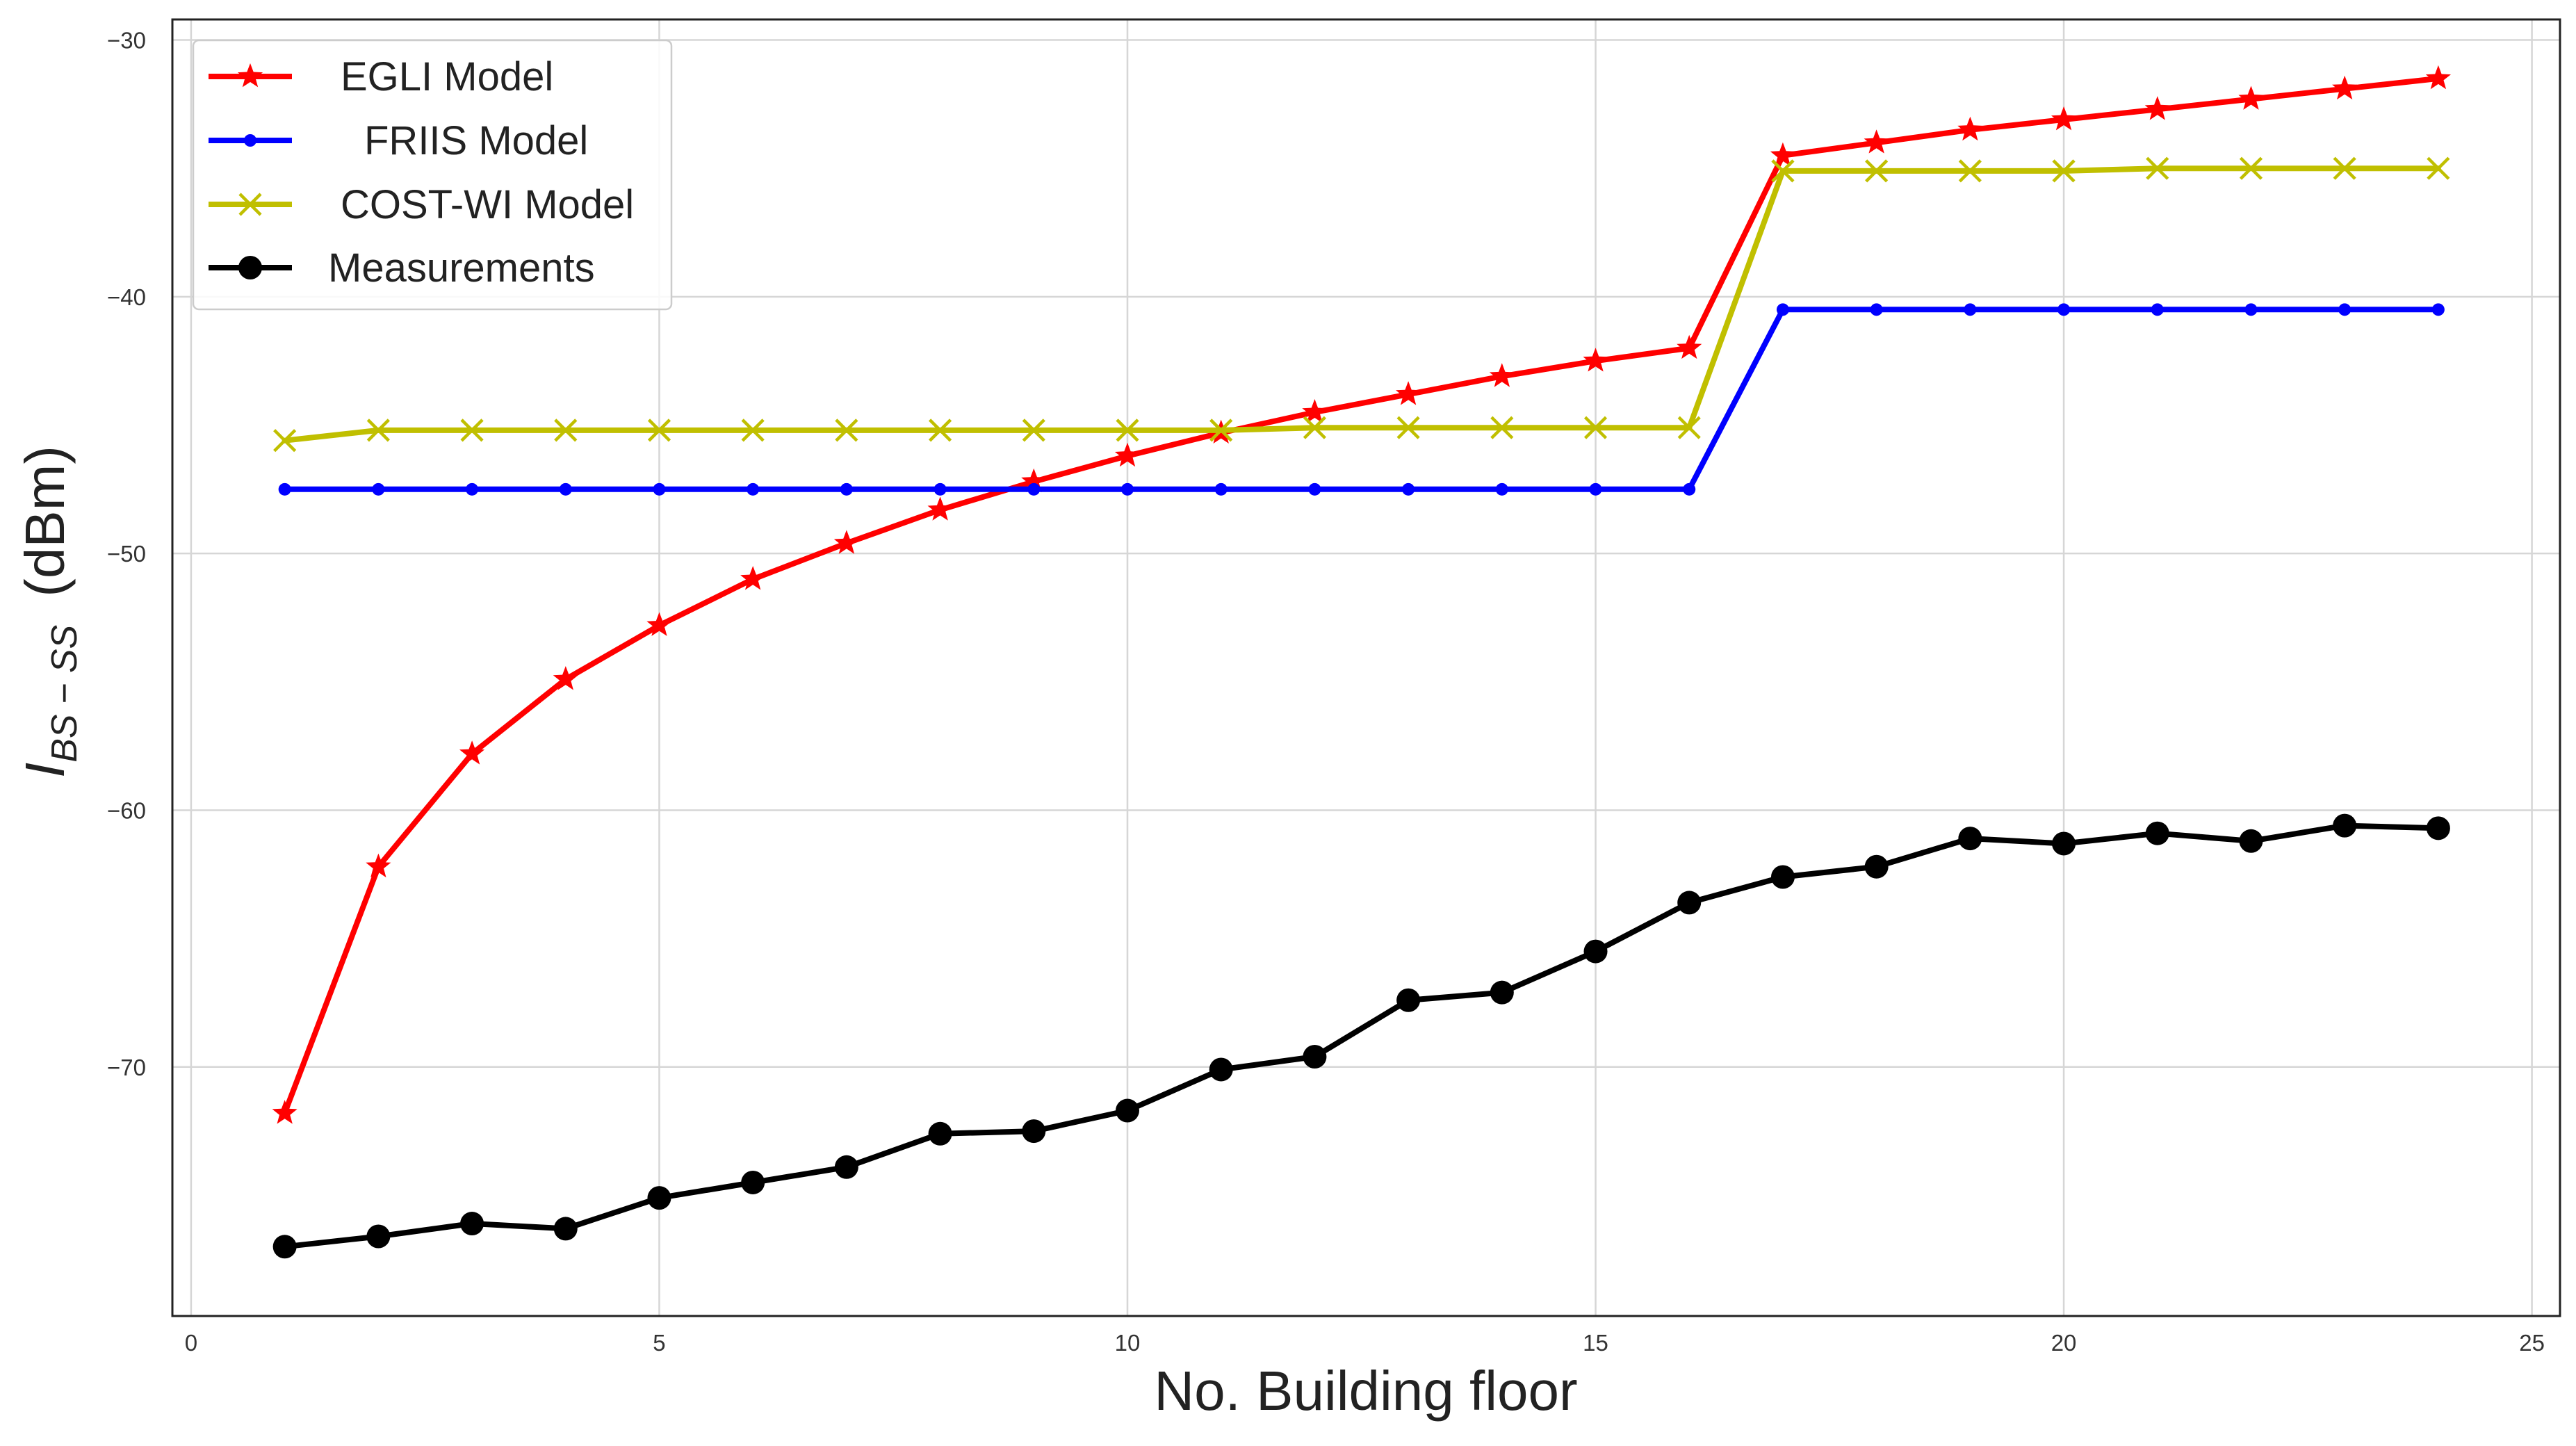  What do you see at coordinates (1365, 1391) in the screenshot?
I see `x-axis-title: No. Building floor` at bounding box center [1365, 1391].